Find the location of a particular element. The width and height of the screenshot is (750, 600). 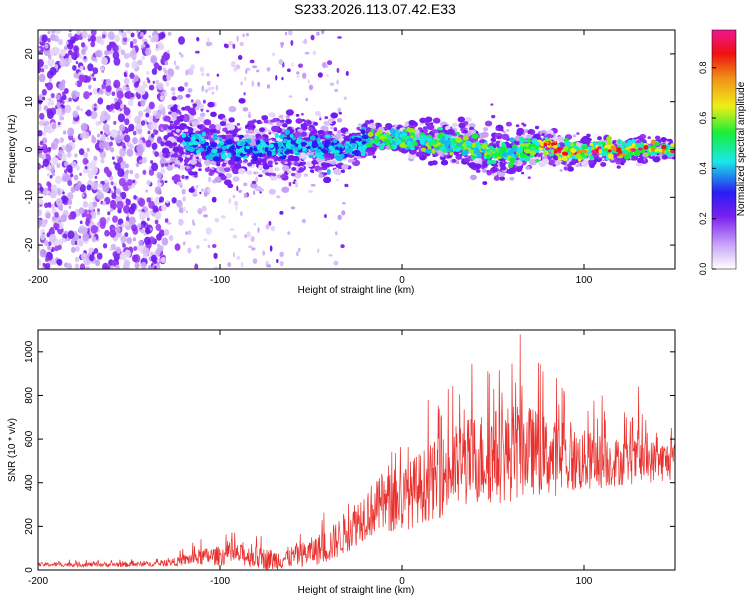

colorbar-tick-label: 0.4 is located at coordinates (703, 168).